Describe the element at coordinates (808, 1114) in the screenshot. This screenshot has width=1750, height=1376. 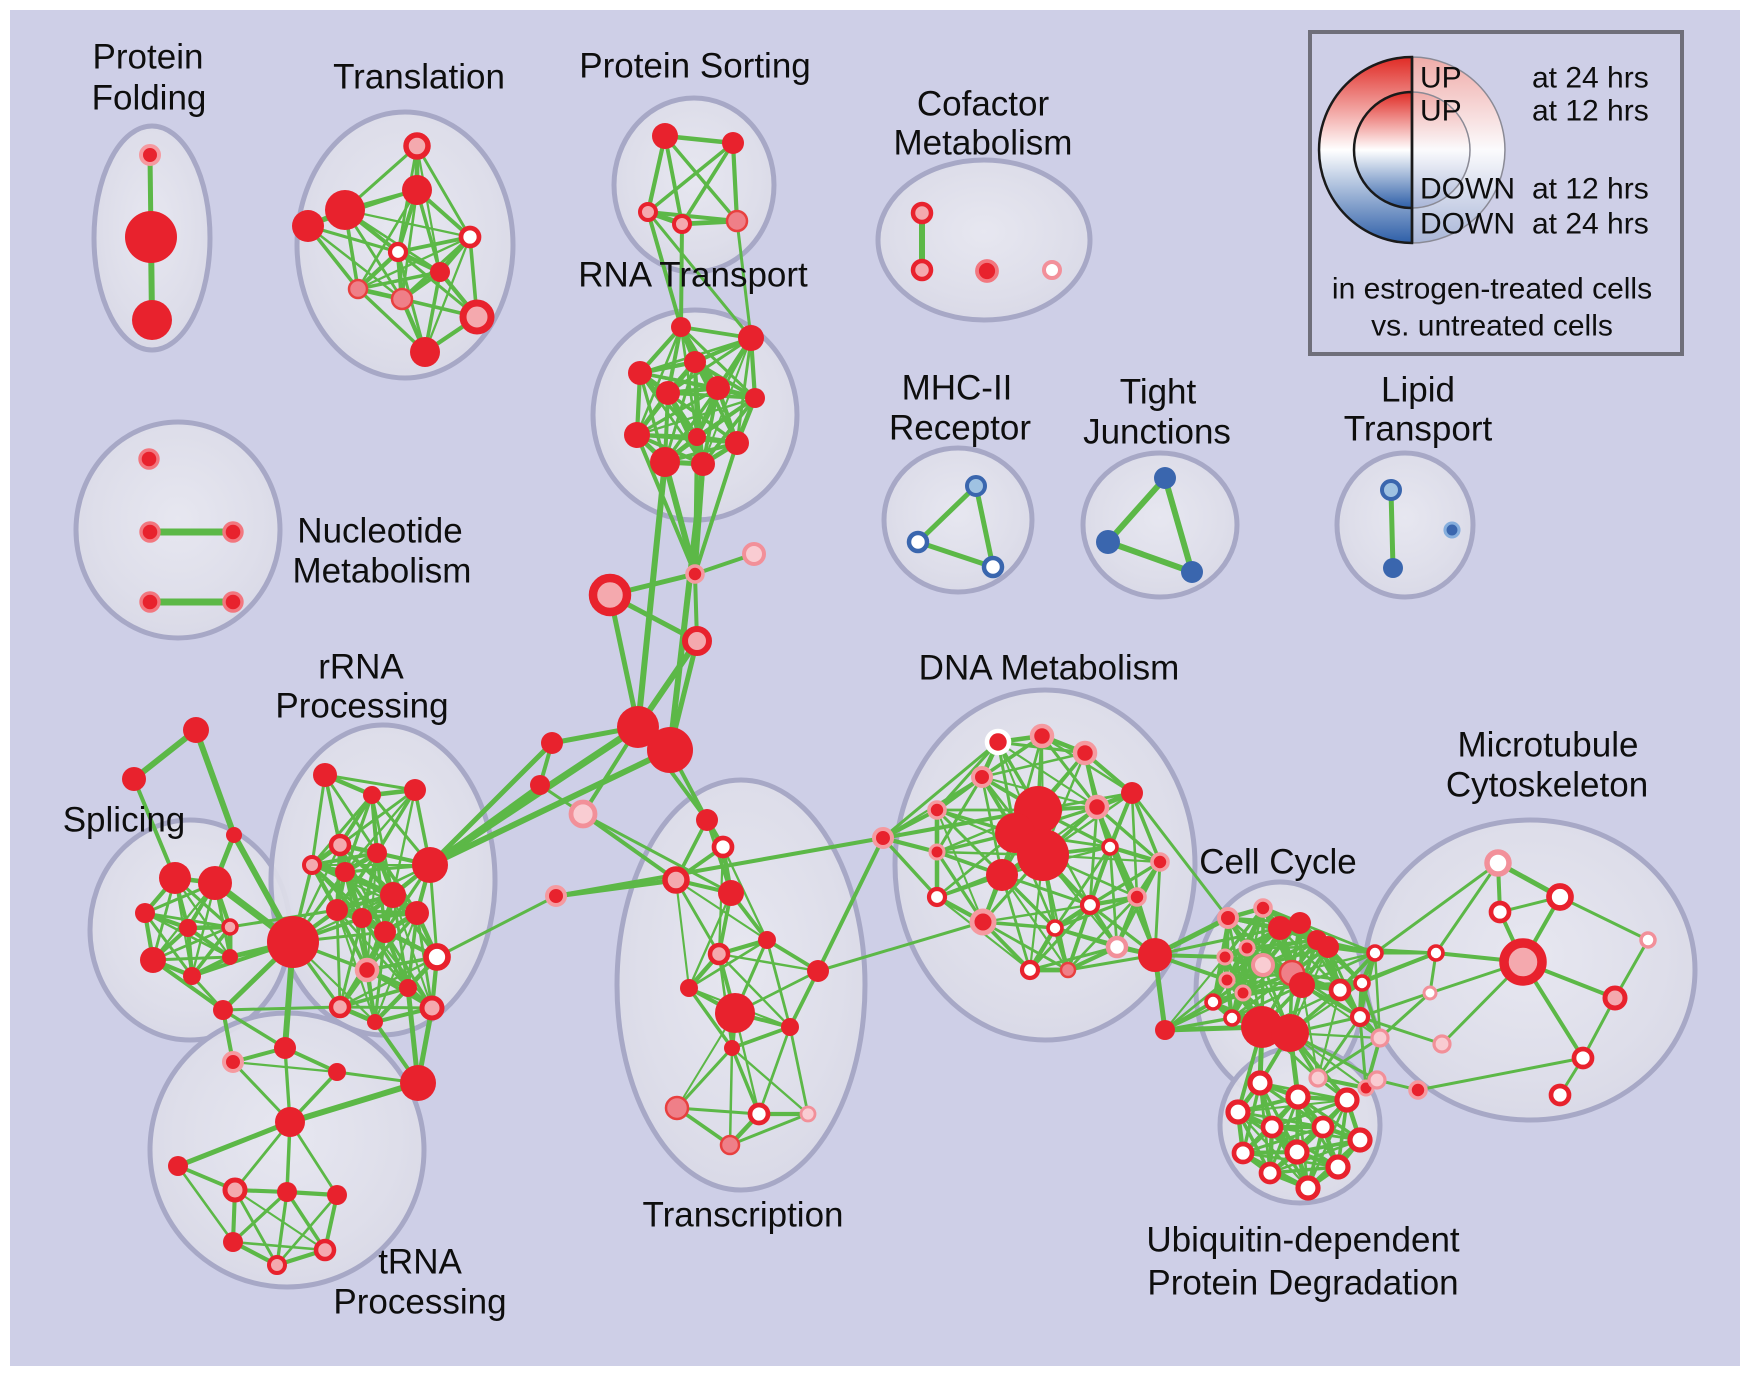
I see `network-node-tx13` at that location.